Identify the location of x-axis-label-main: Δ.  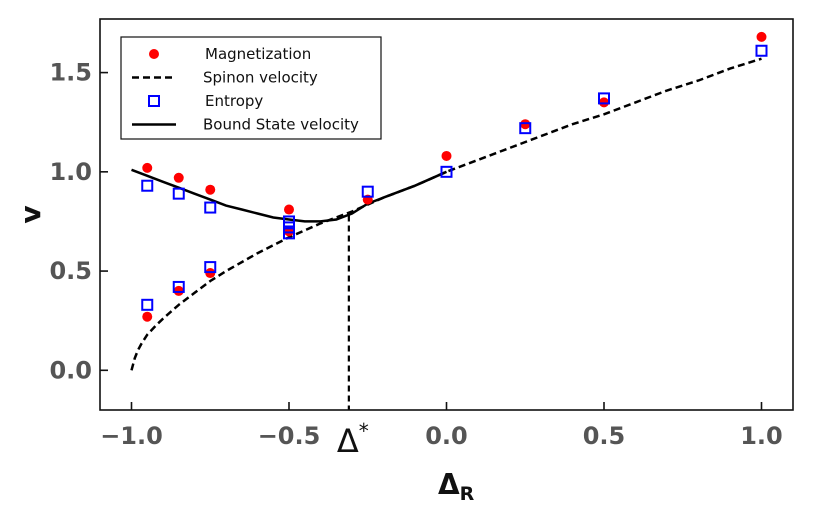
(449, 484).